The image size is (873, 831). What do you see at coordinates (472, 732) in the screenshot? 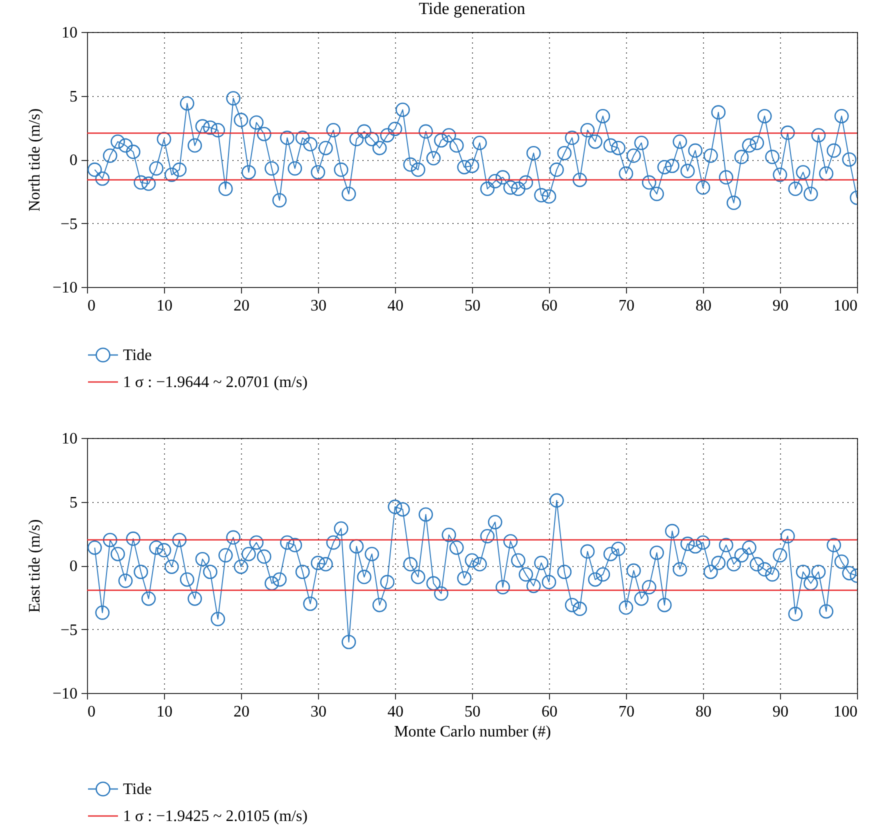
I see `x-axis-title: Monte Carlo number (#)` at bounding box center [472, 732].